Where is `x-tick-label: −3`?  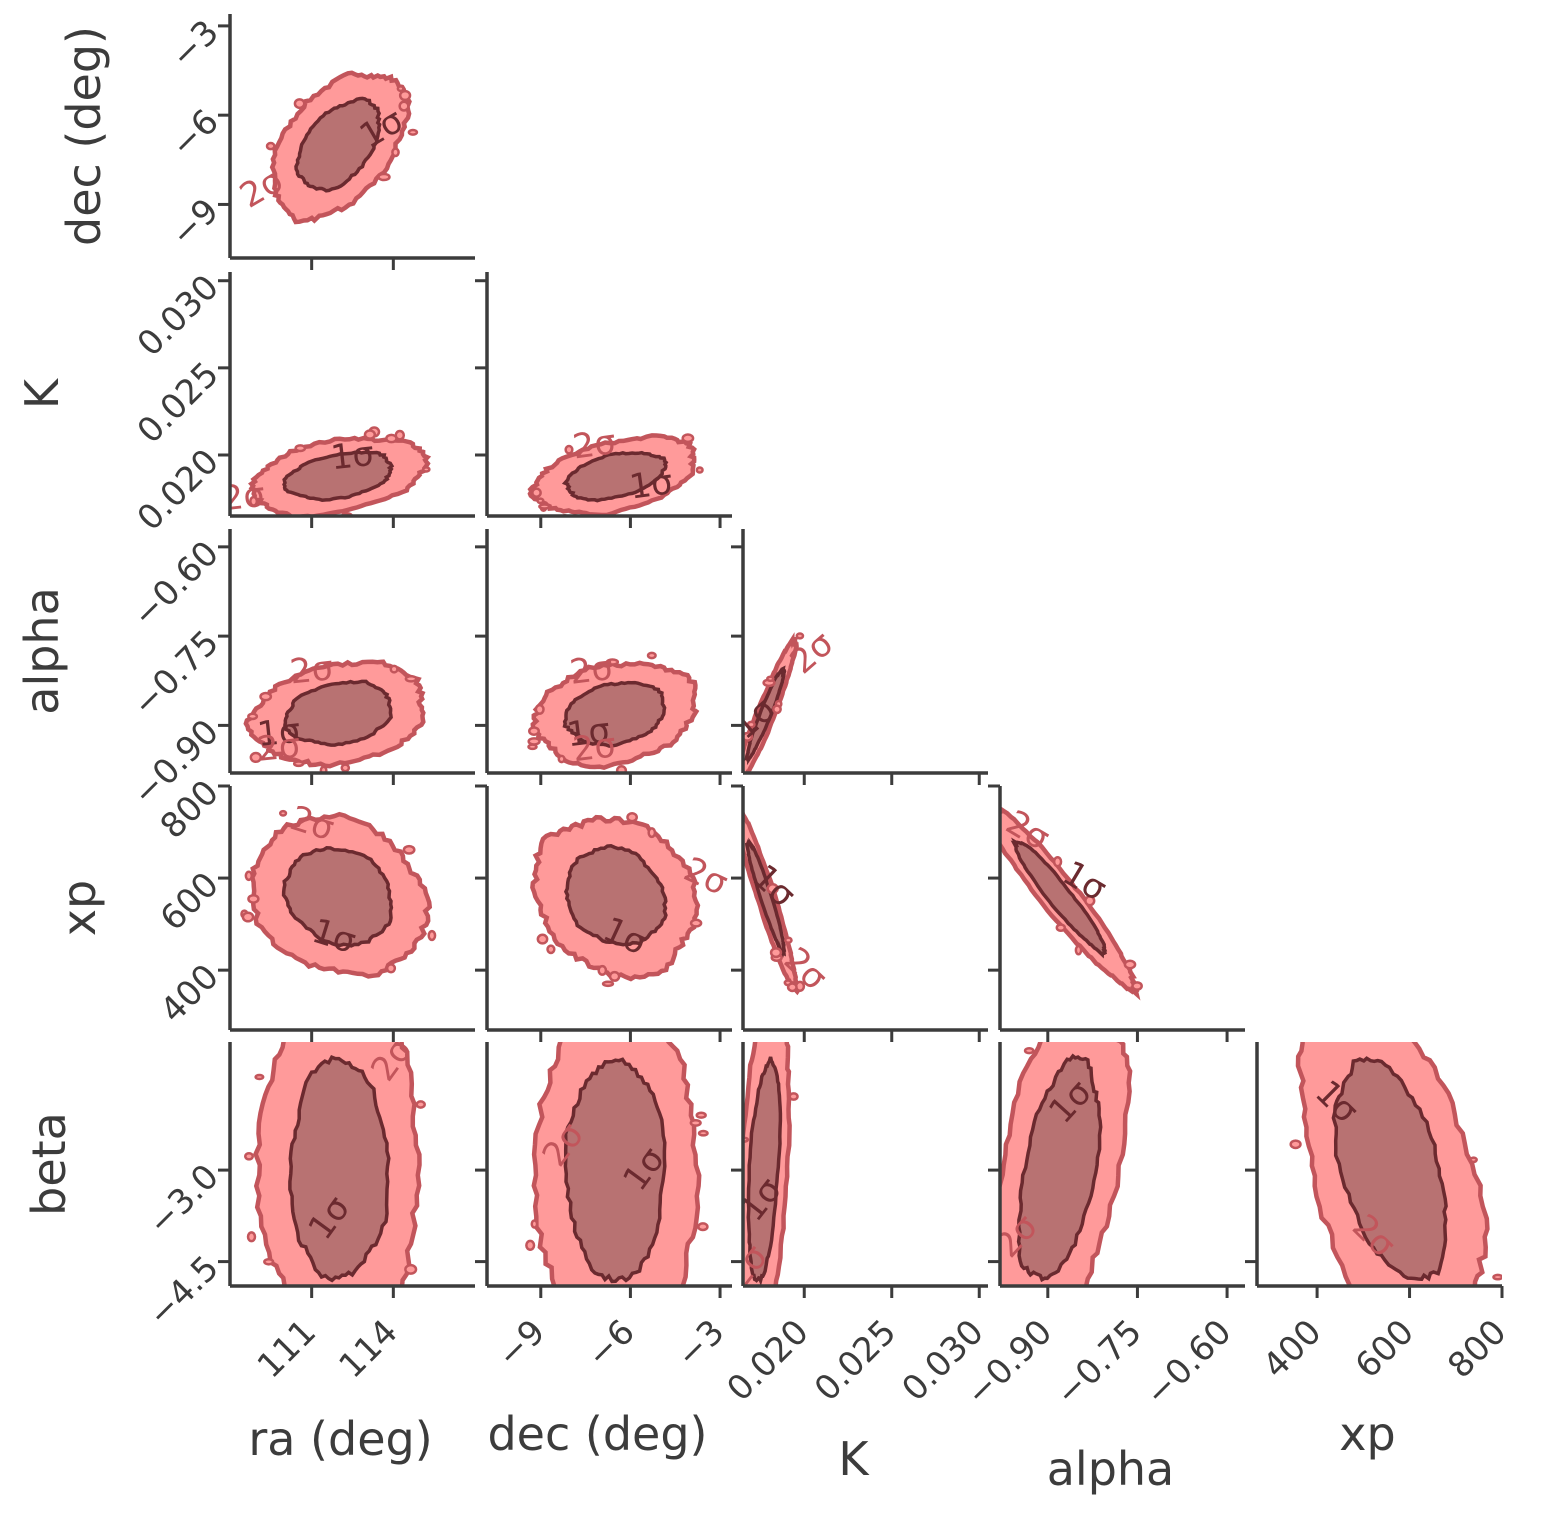 x-tick-label: −3 is located at coordinates (701, 1344).